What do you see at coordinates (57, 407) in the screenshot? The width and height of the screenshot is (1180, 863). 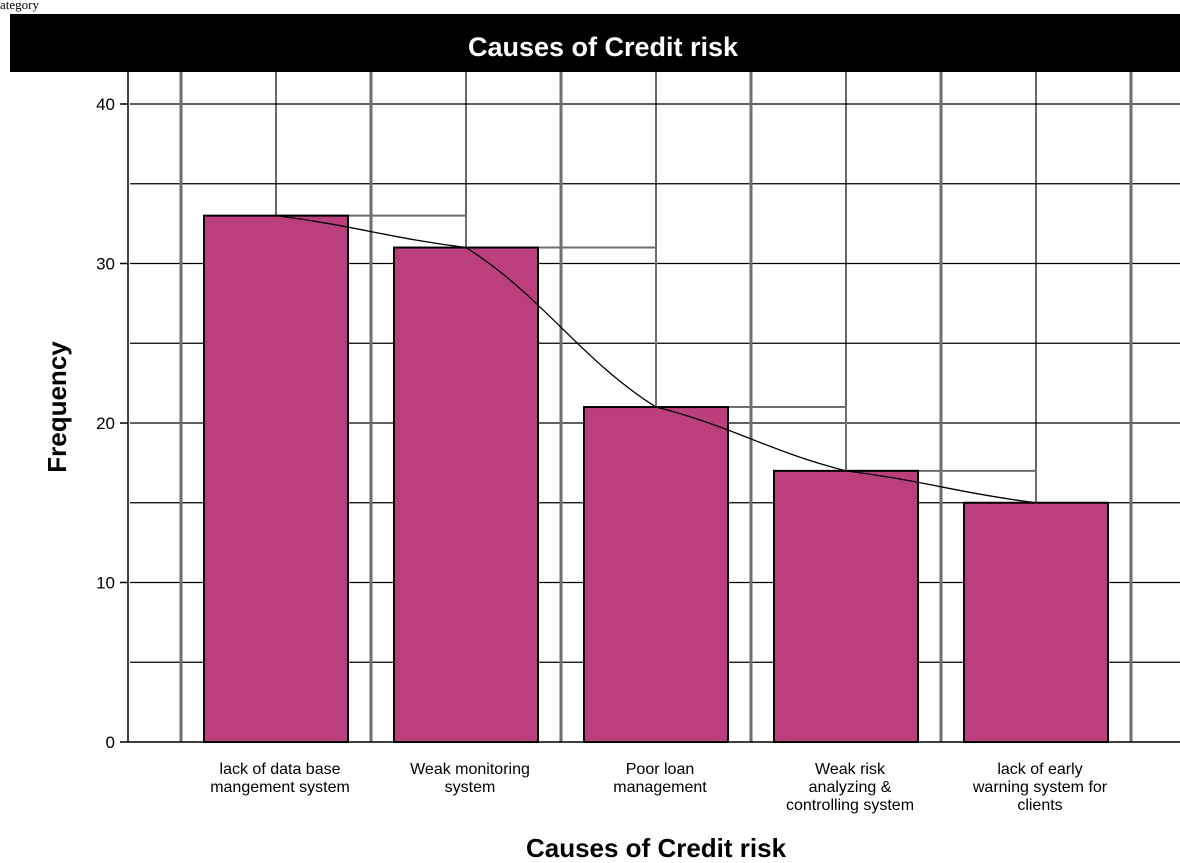 I see `y-axis-title: Frequency` at bounding box center [57, 407].